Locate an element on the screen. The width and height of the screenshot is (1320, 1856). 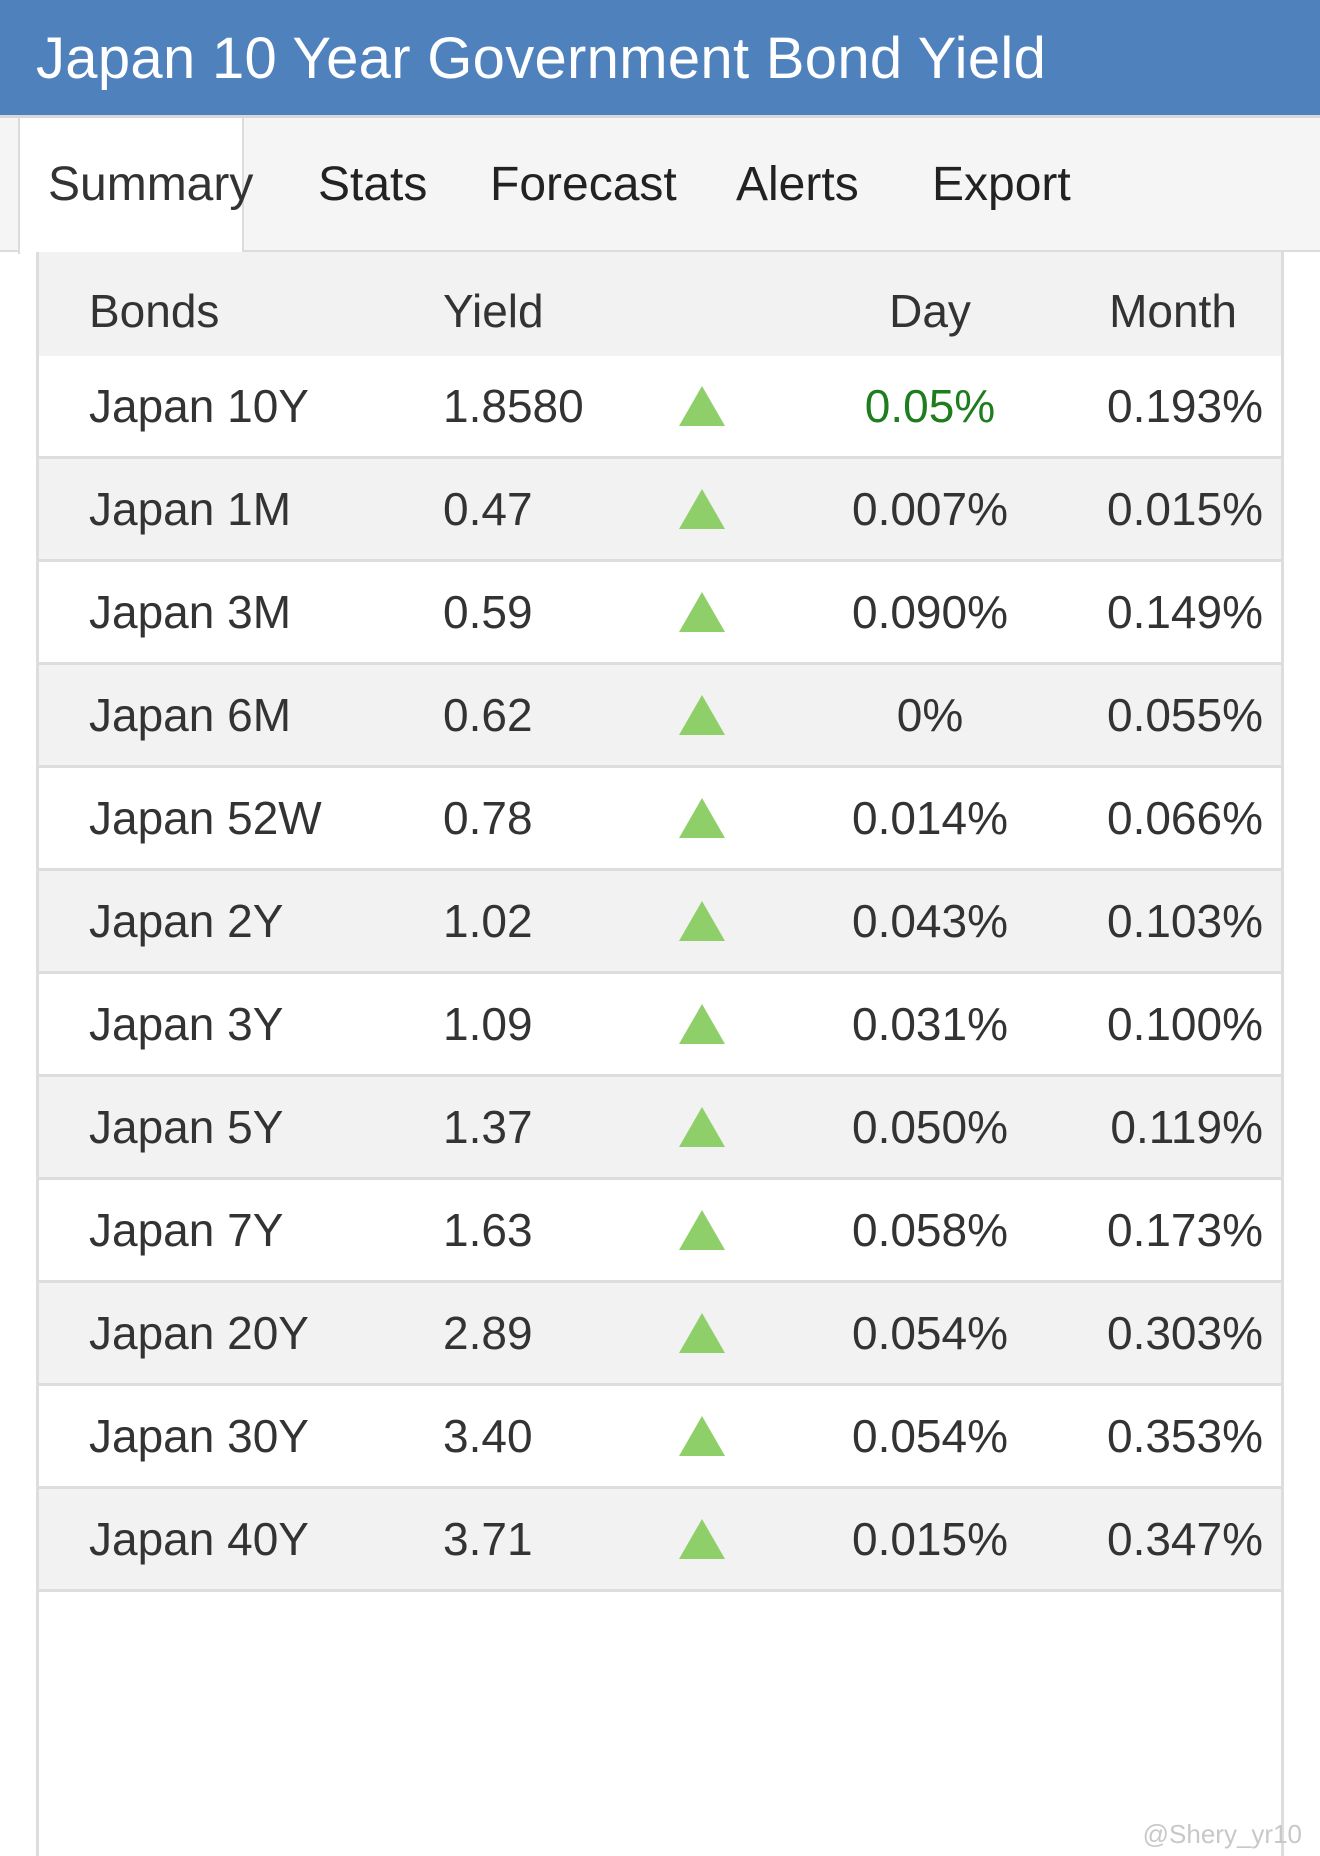
month-change: 0.066% is located at coordinates (1184, 818).